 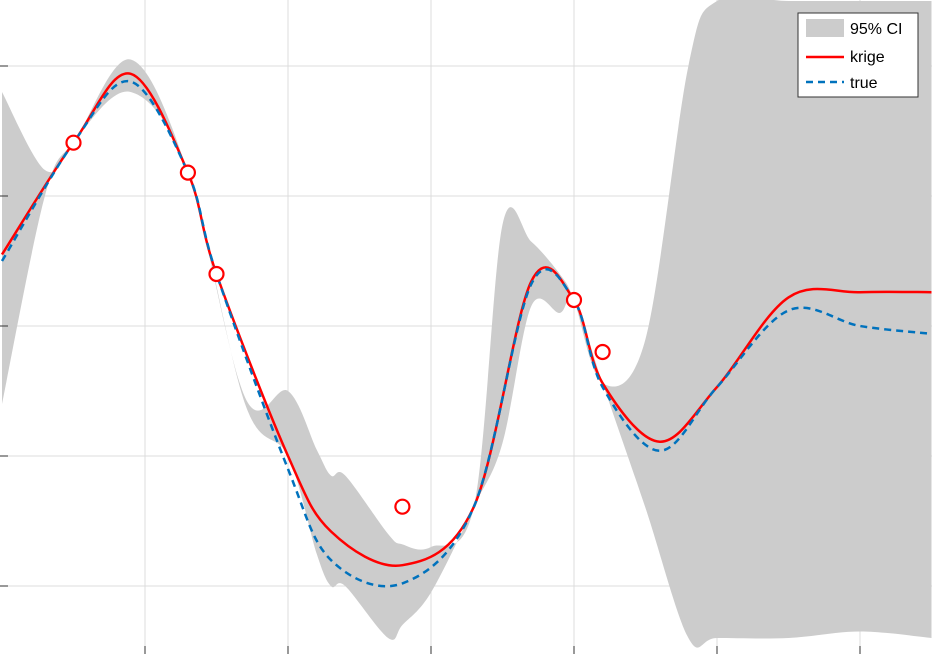 What do you see at coordinates (867, 57) in the screenshot?
I see `legend-label-krige: krige` at bounding box center [867, 57].